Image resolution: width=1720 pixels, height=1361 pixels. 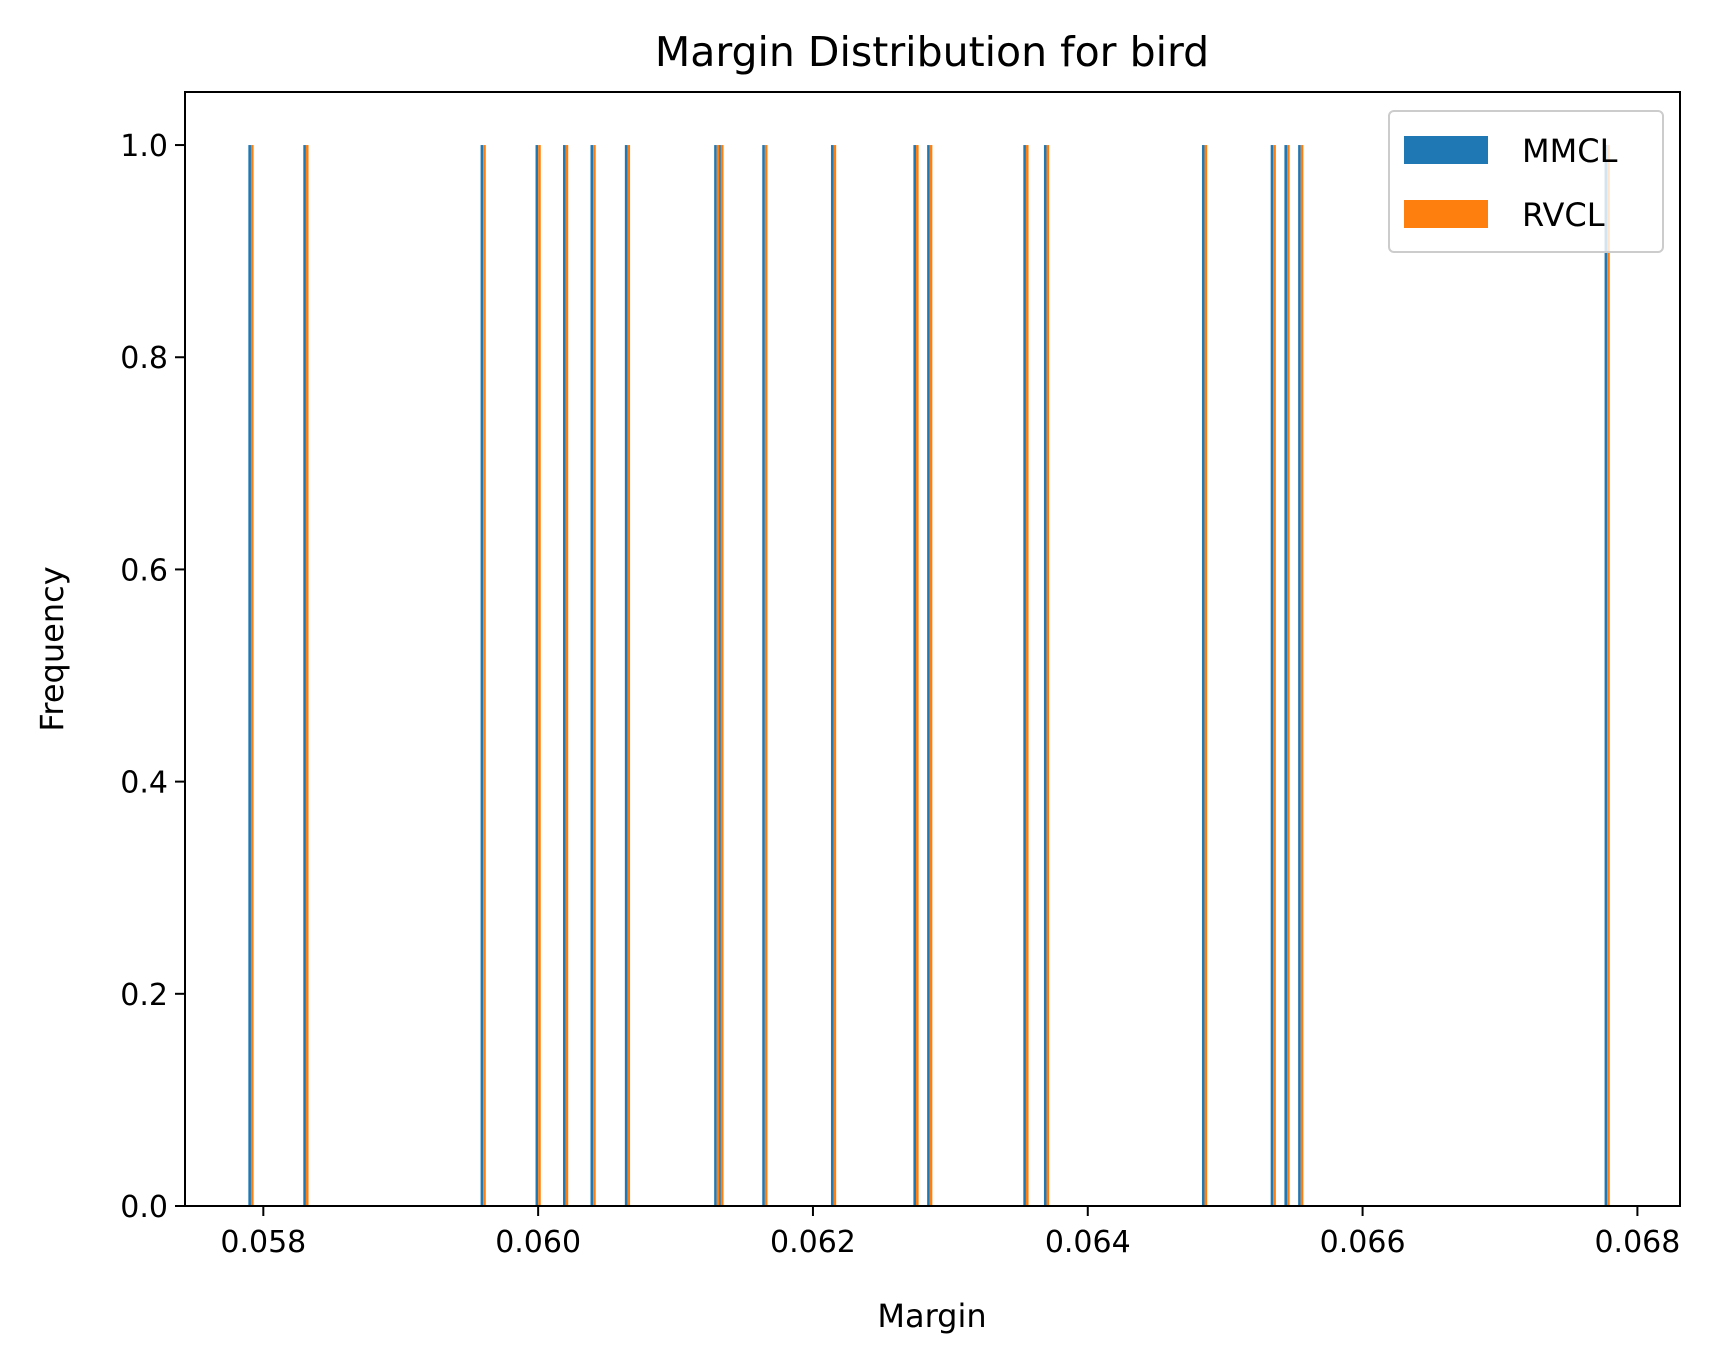 I want to click on x-tick-label: 0.068, so click(x=1637, y=1242).